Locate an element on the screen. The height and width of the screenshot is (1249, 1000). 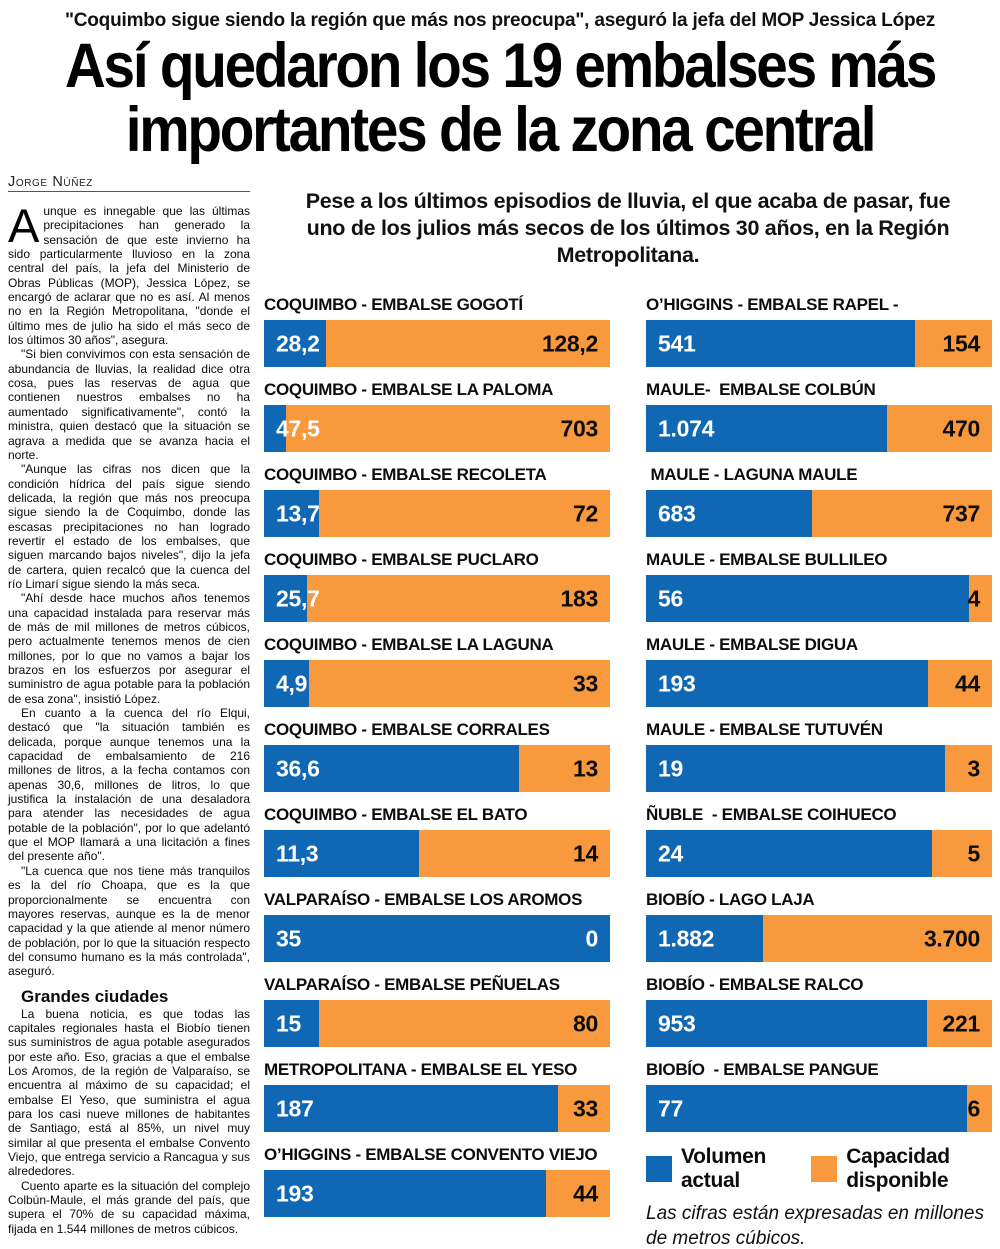
chart-block: MAULE - EMBALSE DIGUA 193 44 is located at coordinates (819, 671).